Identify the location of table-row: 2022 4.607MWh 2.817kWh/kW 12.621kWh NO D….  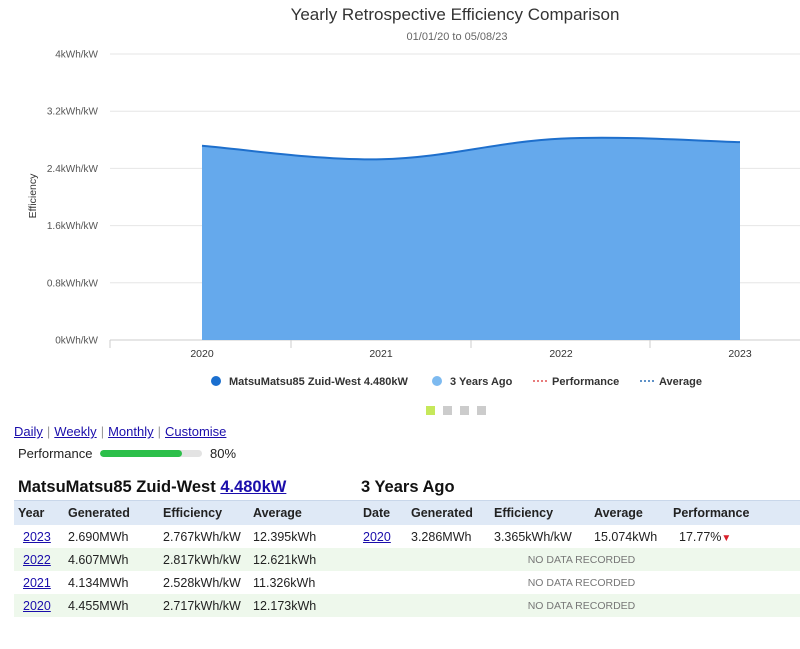
(407, 559).